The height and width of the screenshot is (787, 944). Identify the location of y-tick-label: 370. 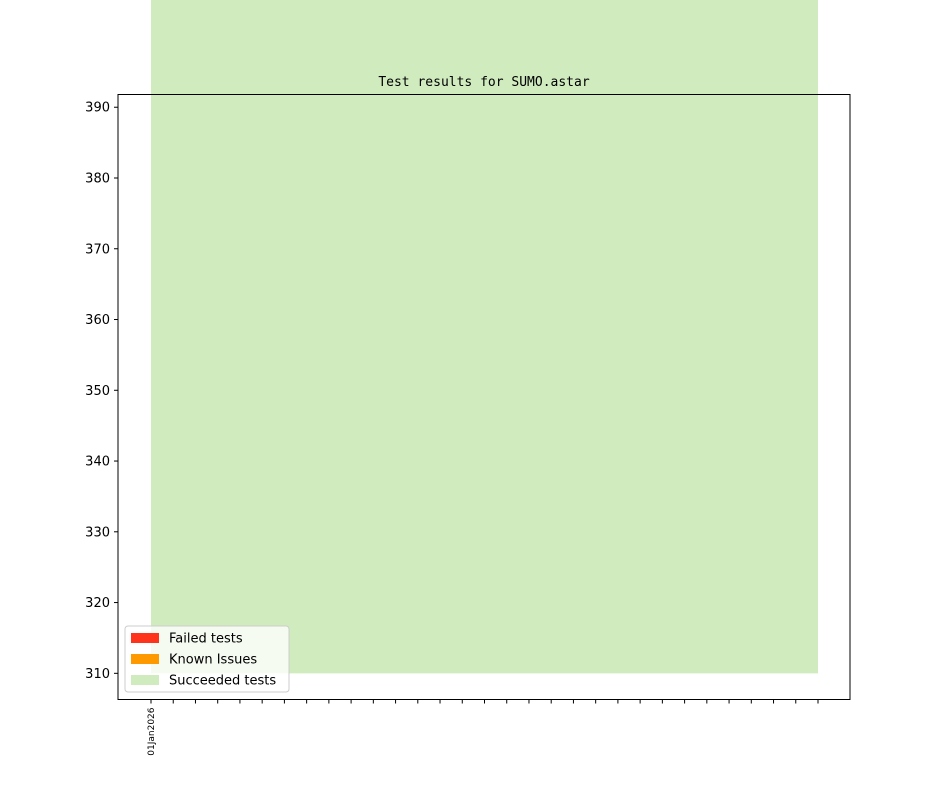
(97, 249).